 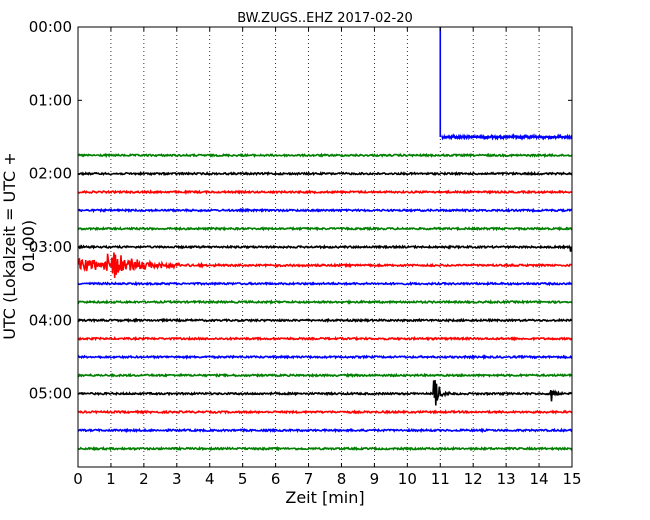 What do you see at coordinates (325, 497) in the screenshot?
I see `x-axis-label: Zeit [min]` at bounding box center [325, 497].